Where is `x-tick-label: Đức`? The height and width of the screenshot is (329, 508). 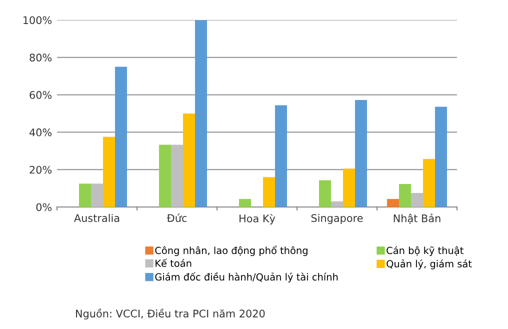 x-tick-label: Đức is located at coordinates (176, 218).